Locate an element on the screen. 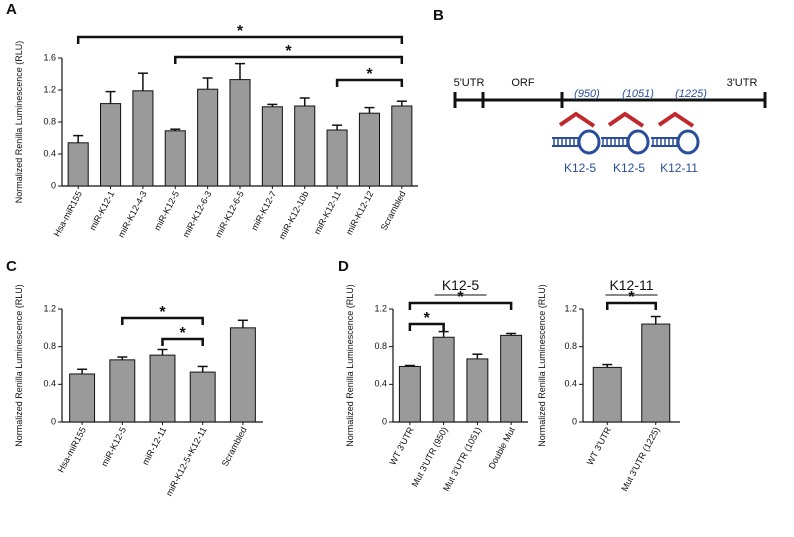 The image size is (794, 537). chart-title: K12-5 is located at coordinates (461, 285).